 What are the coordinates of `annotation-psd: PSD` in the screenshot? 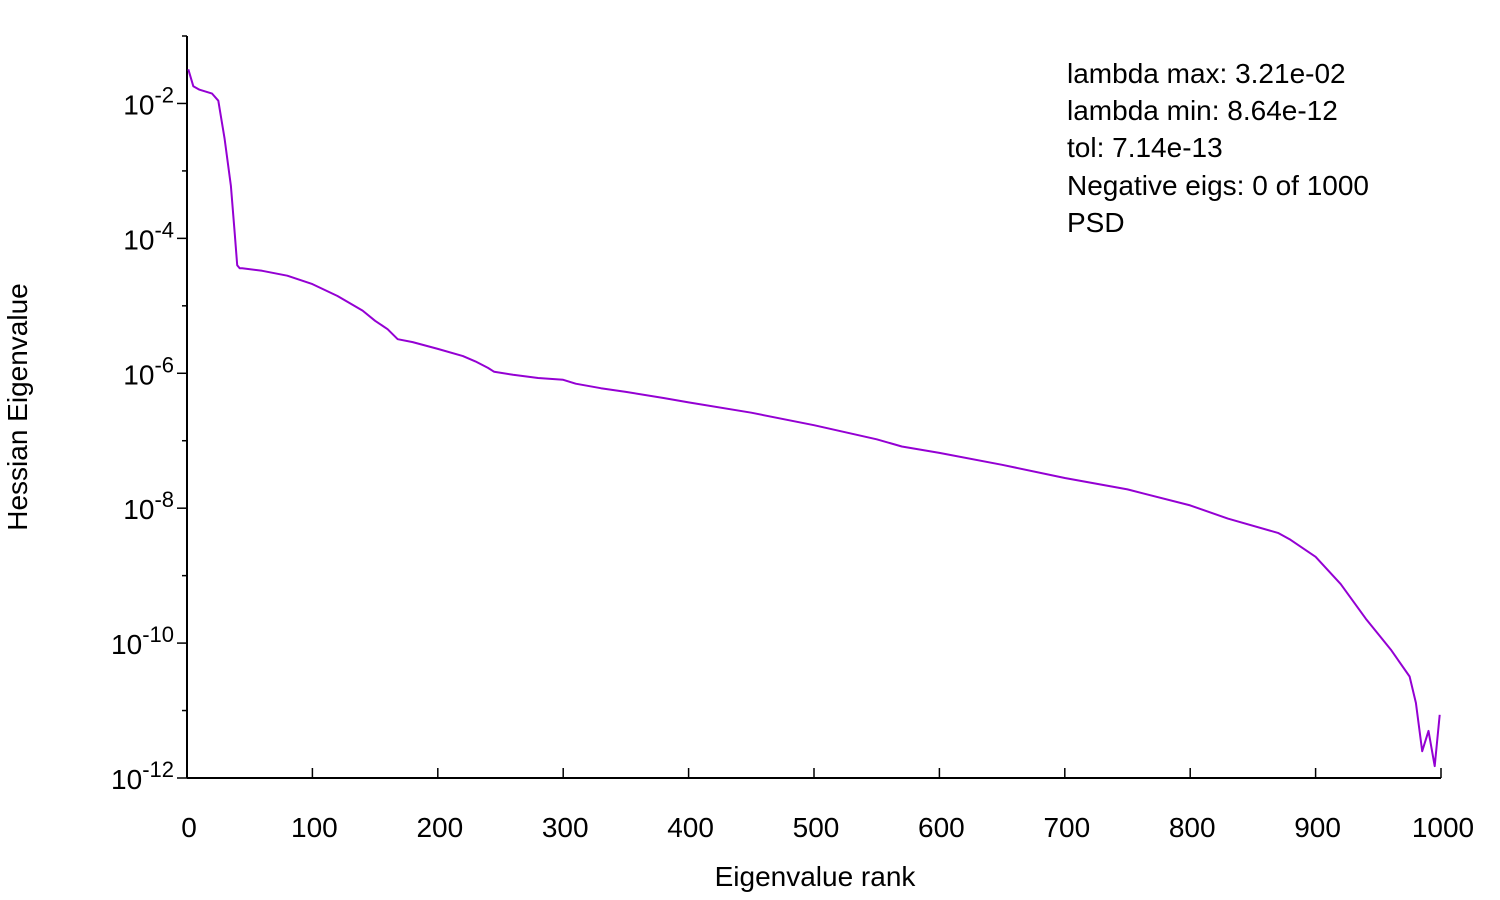 It's located at (1096, 222).